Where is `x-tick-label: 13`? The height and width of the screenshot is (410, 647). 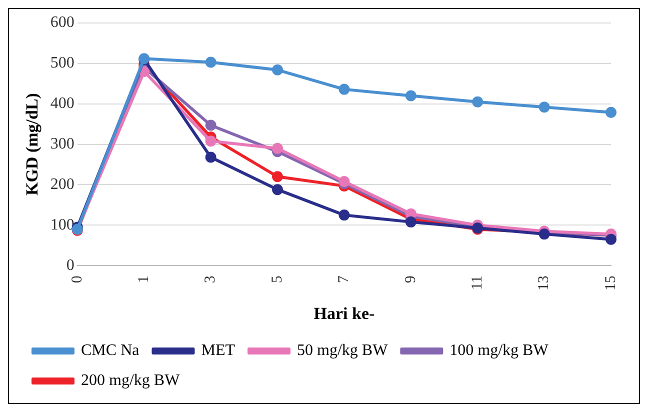 x-tick-label: 13 is located at coordinates (544, 283).